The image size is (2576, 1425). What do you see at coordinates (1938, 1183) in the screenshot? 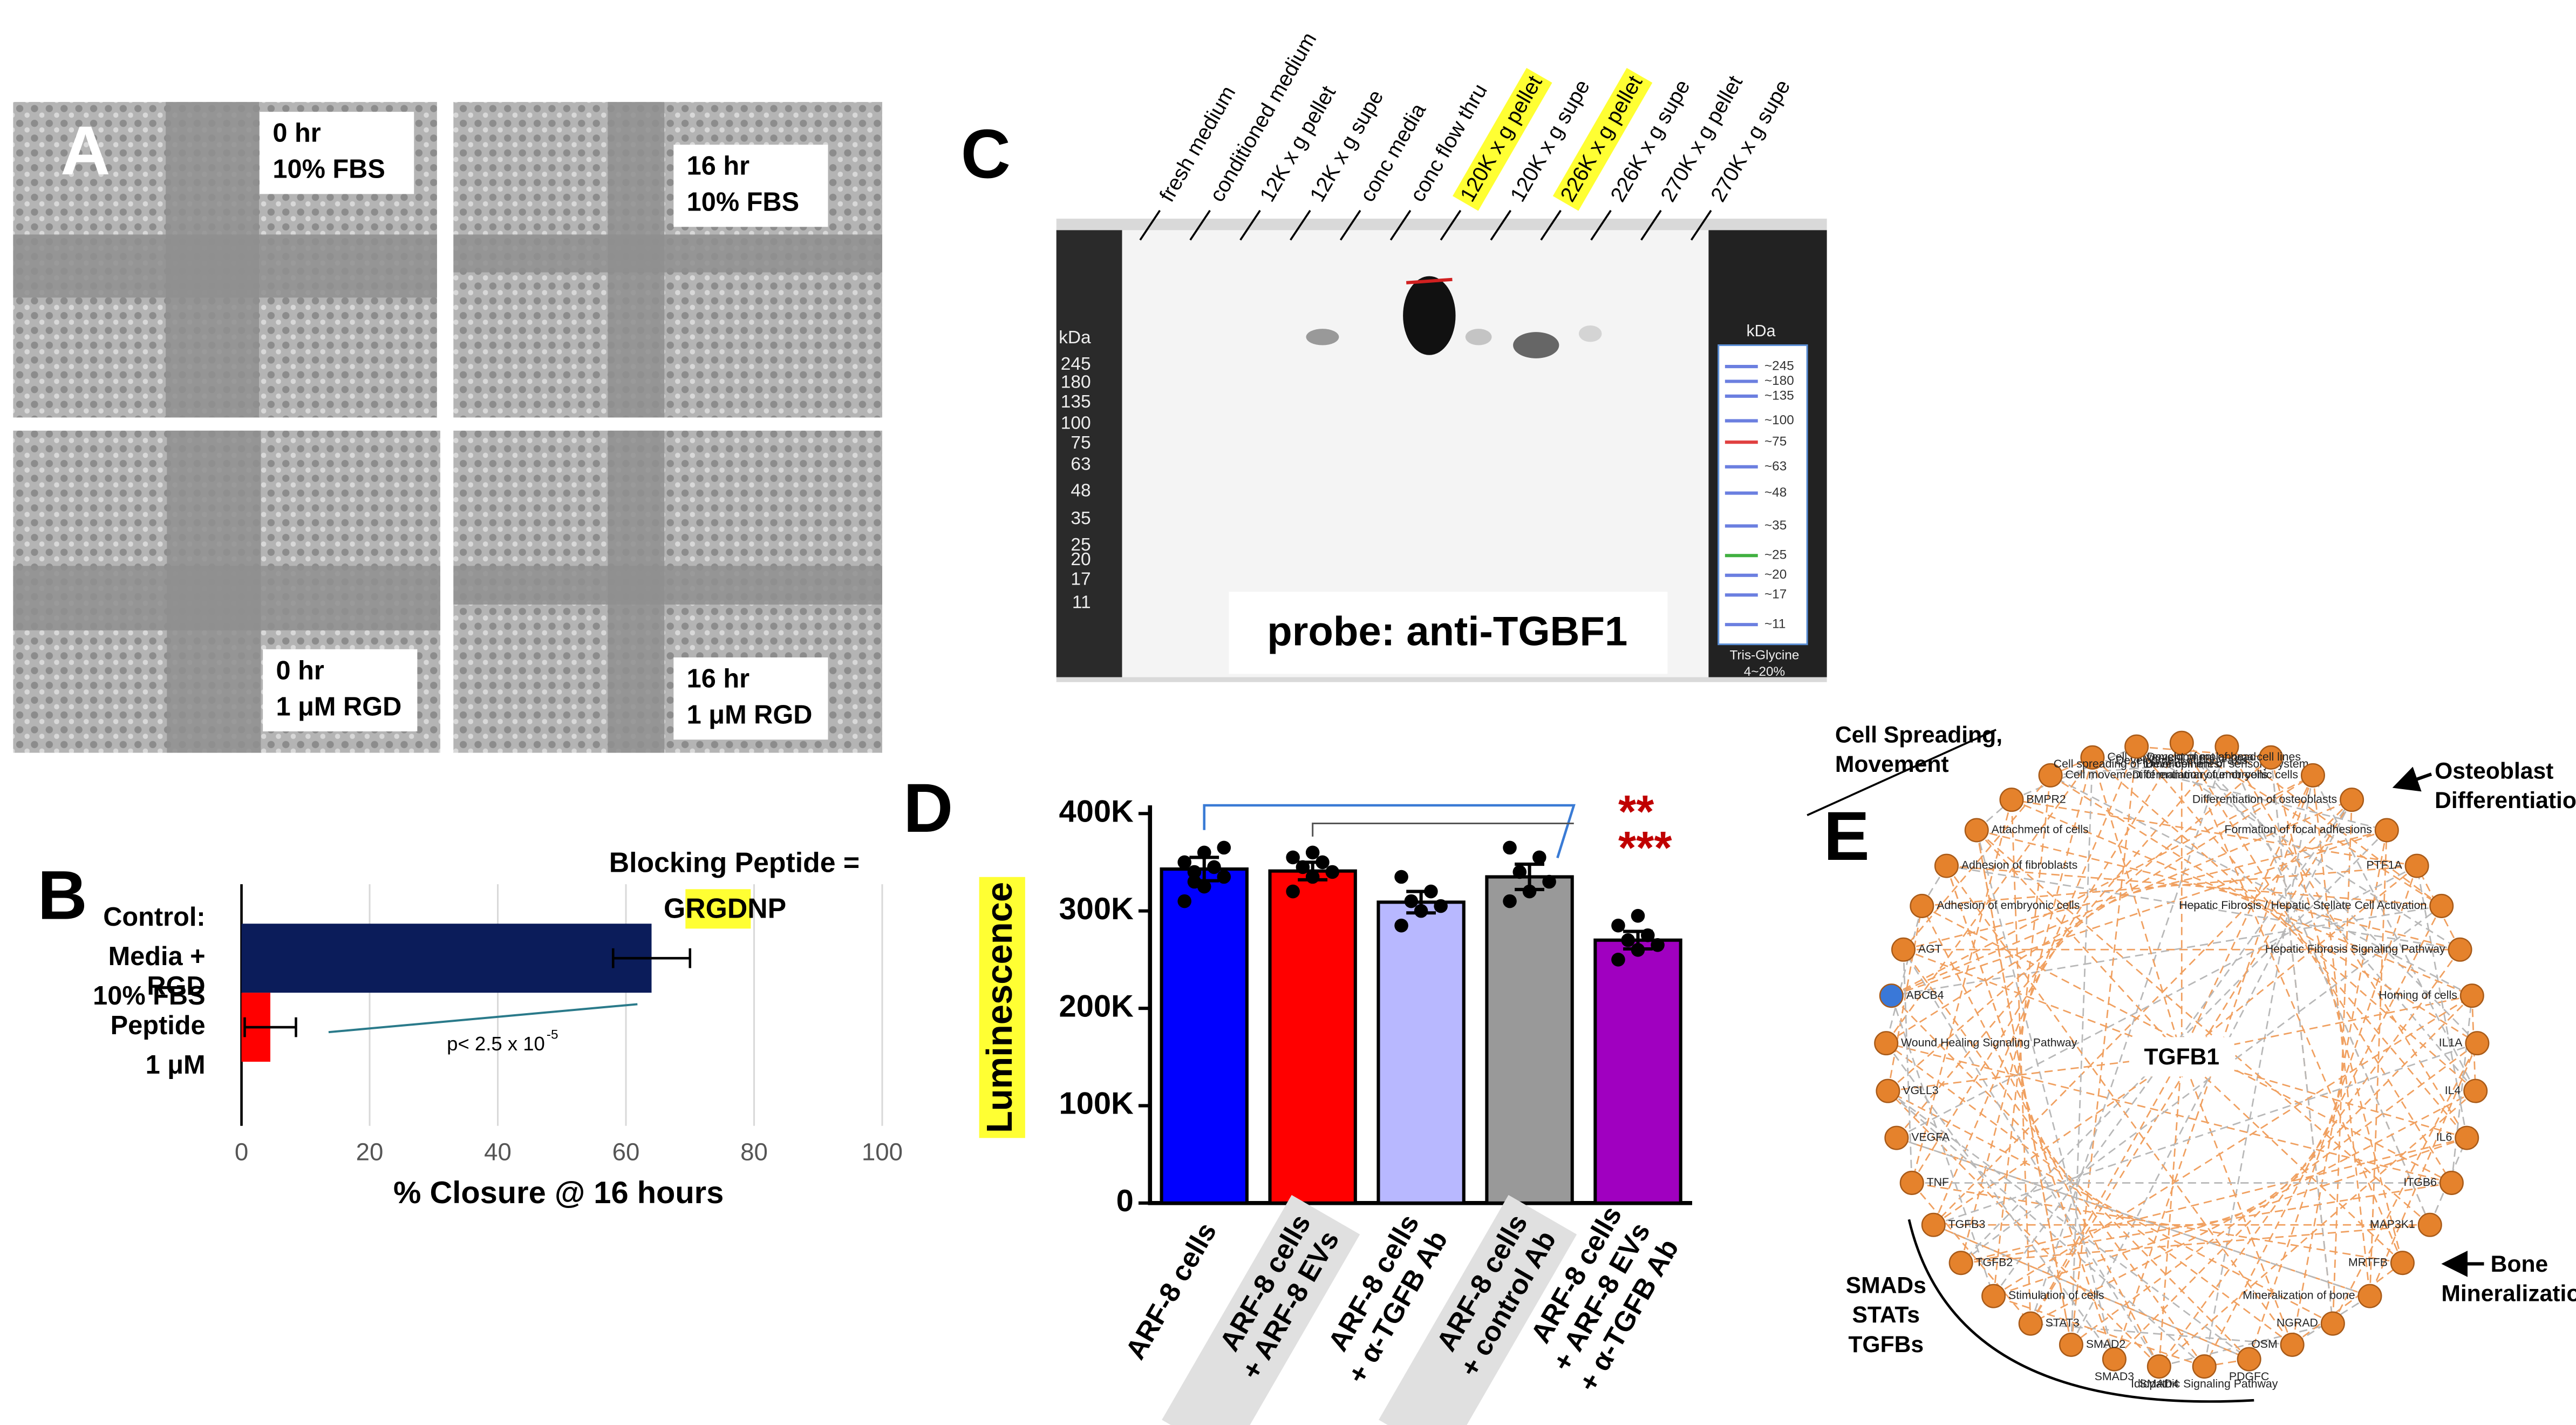
I see `node-label: TNF` at bounding box center [1938, 1183].